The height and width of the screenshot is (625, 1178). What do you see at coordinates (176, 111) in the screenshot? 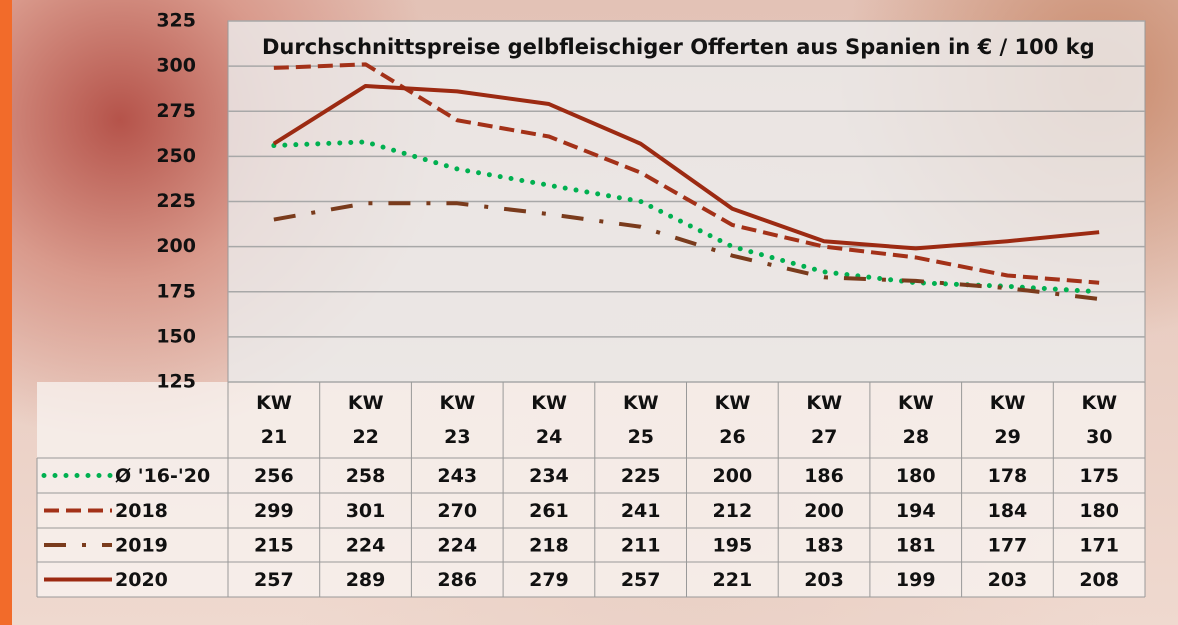
I see `y-tick-label: 275` at bounding box center [176, 111].